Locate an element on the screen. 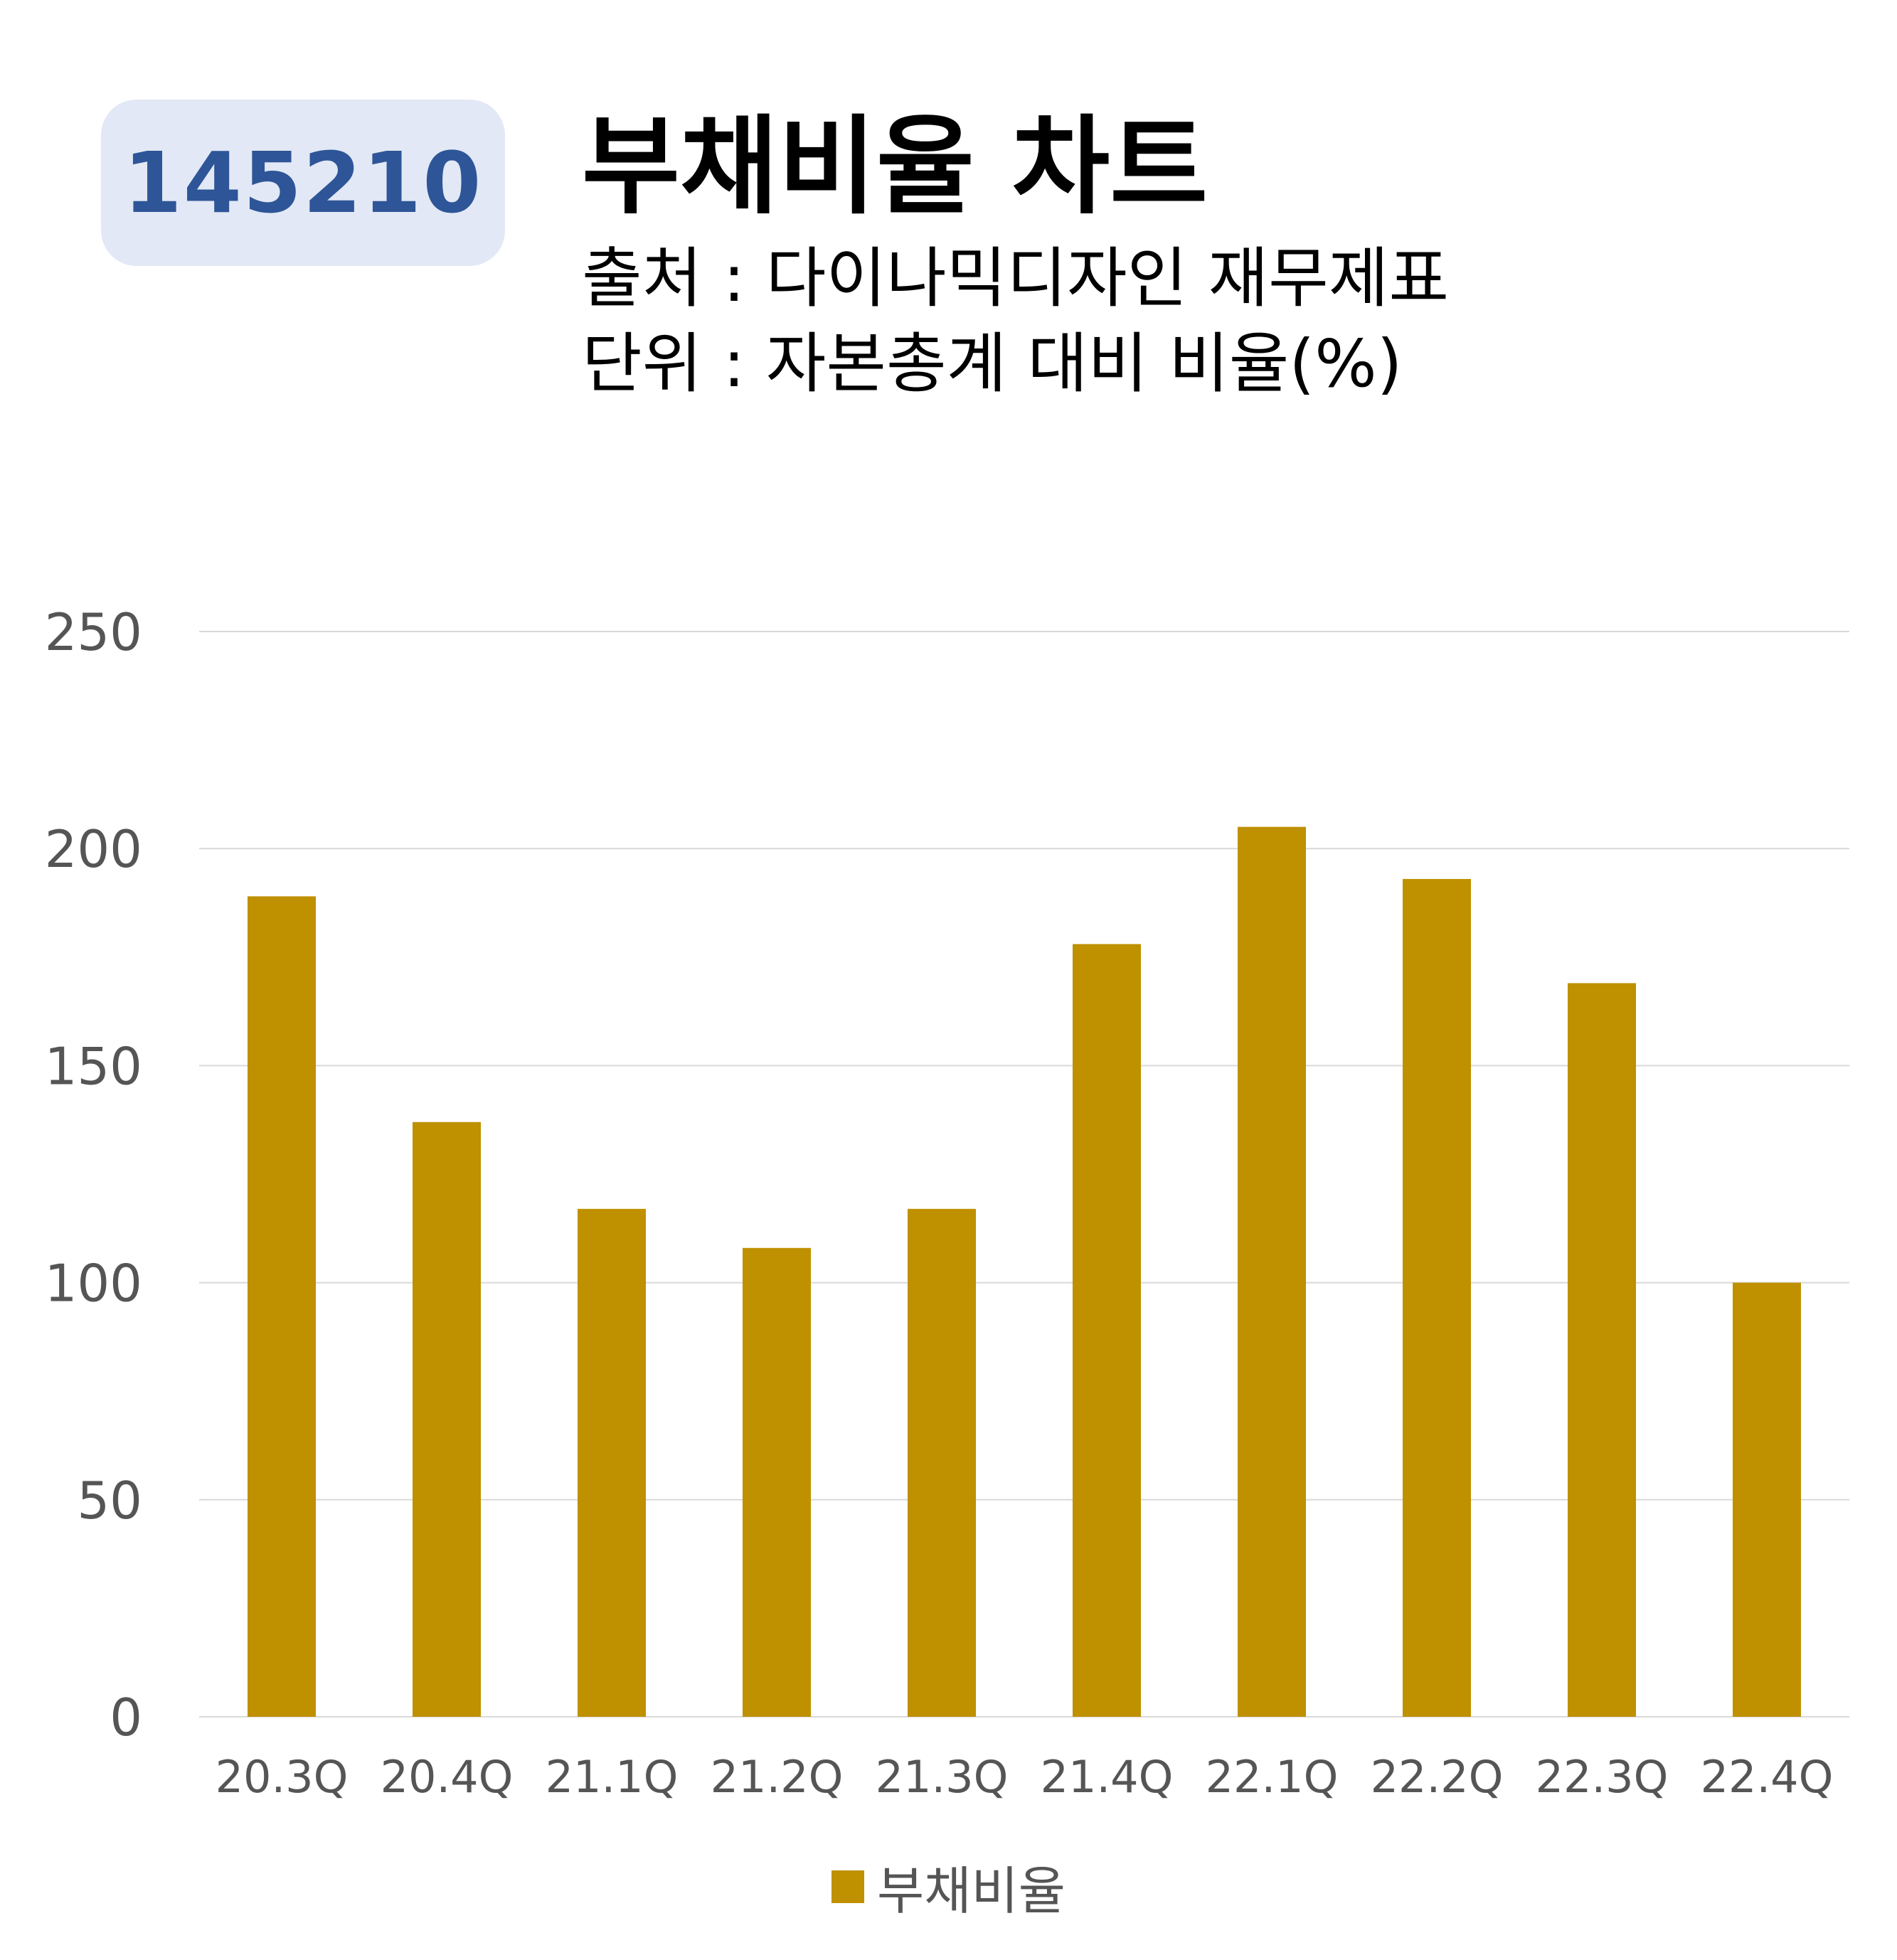 This screenshot has height=1960, width=1897. x-tick-label: 21.1Q is located at coordinates (613, 1777).